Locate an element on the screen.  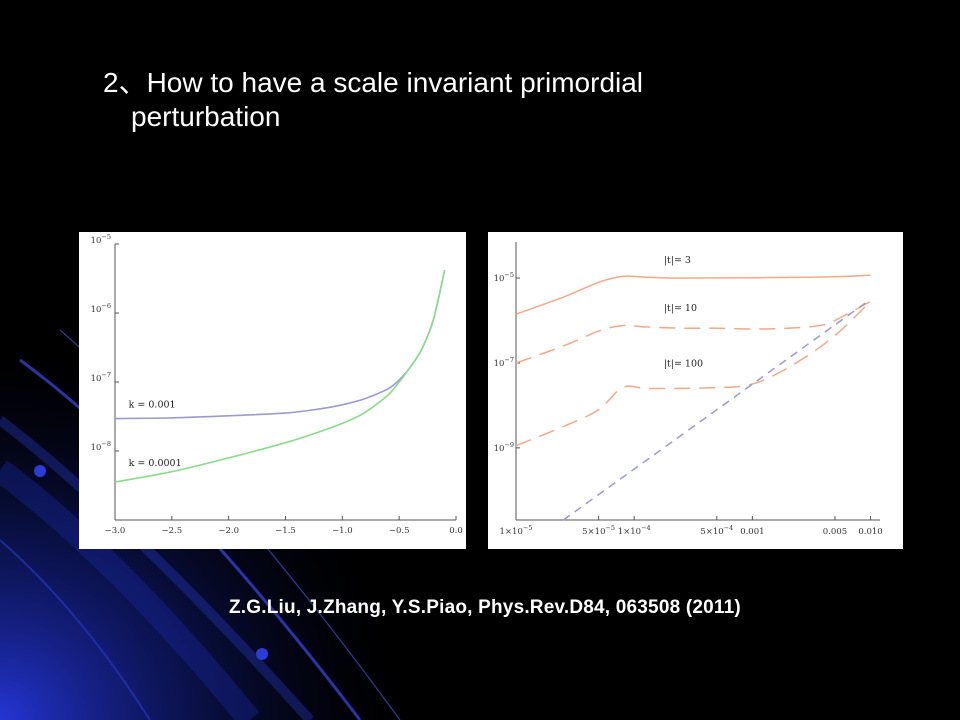
series-annotation: |t|= 3 is located at coordinates (677, 260).